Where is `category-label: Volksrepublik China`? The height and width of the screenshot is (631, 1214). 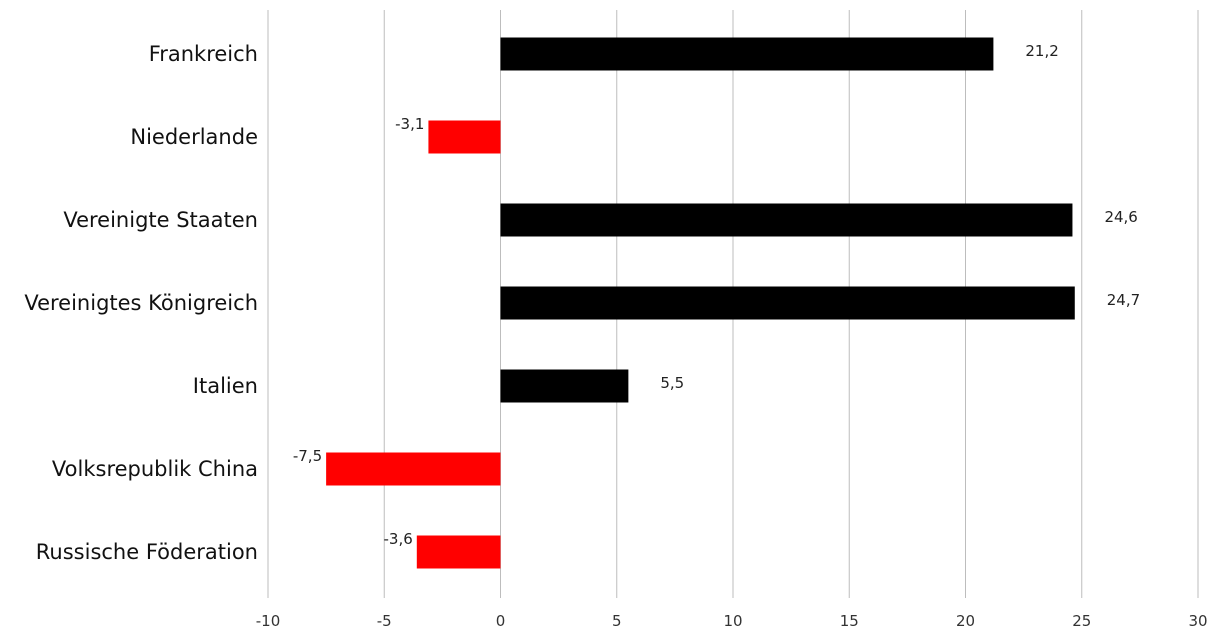 category-label: Volksrepublik China is located at coordinates (155, 469).